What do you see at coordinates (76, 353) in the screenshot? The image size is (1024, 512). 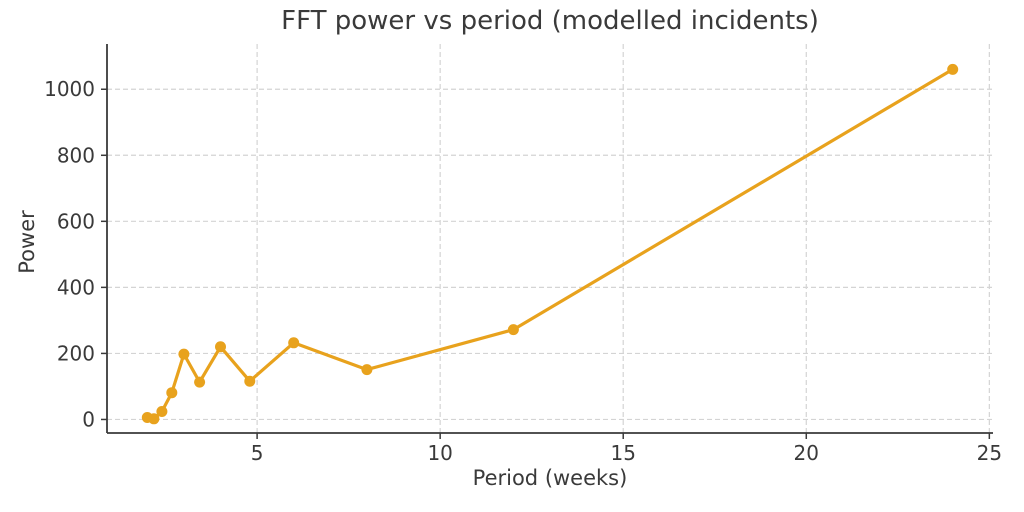 I see `y-tick-label: 200` at bounding box center [76, 353].